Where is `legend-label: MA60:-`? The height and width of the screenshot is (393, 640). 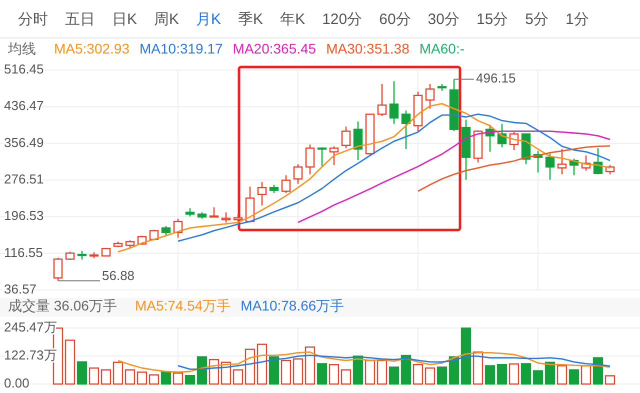 legend-label: MA60:- is located at coordinates (442, 48).